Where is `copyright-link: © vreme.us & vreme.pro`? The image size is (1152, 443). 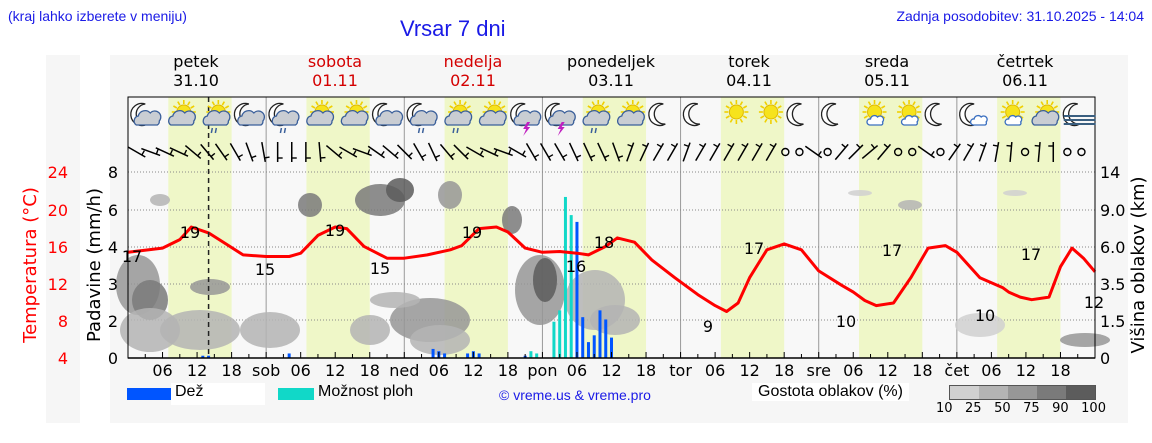
copyright-link: © vreme.us & vreme.pro is located at coordinates (575, 395).